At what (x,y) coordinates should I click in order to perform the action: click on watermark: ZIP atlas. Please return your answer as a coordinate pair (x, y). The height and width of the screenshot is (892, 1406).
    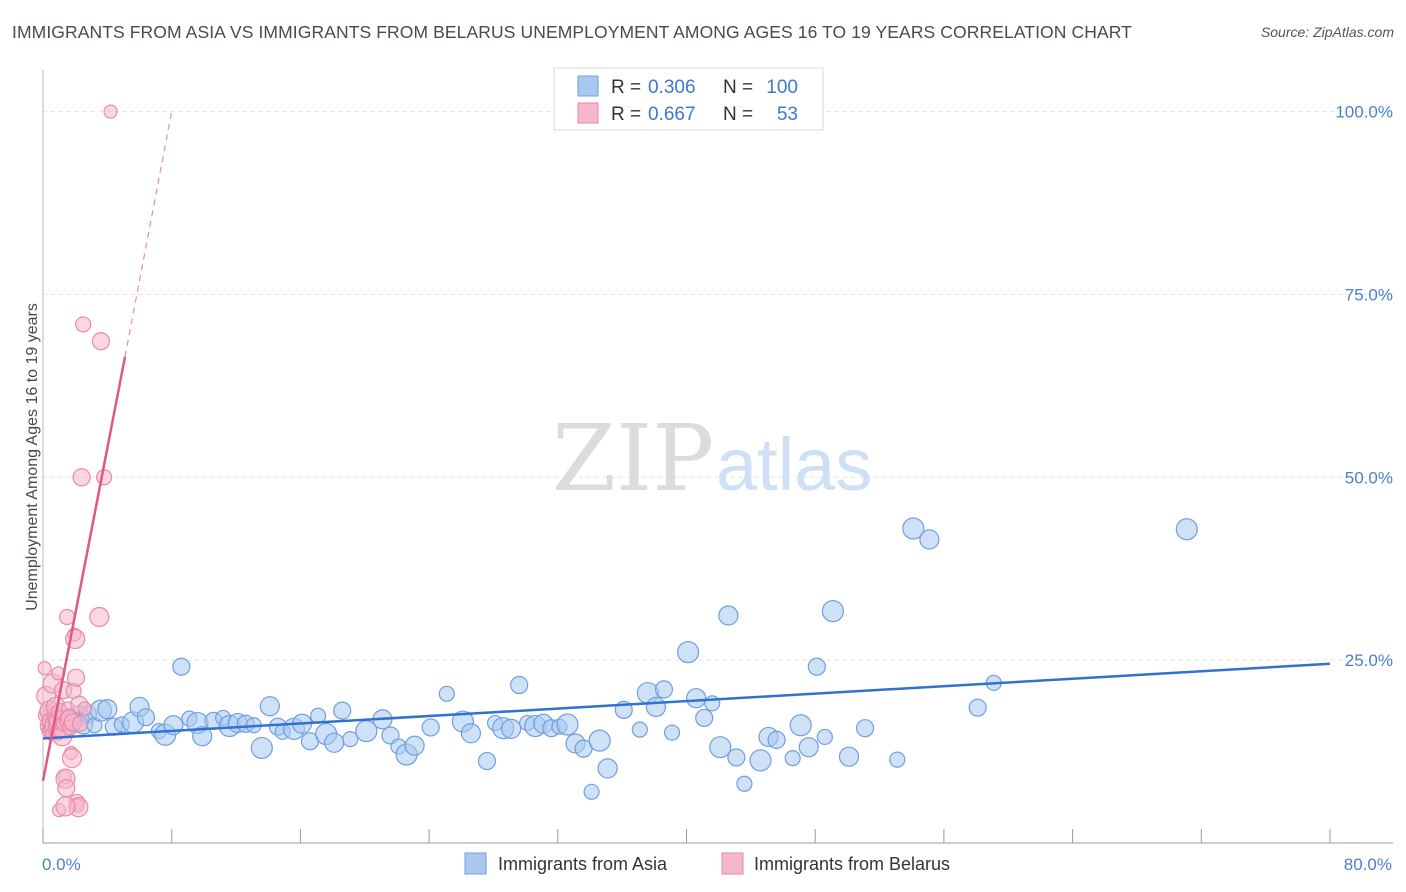
    Looking at the image, I should click on (712, 458).